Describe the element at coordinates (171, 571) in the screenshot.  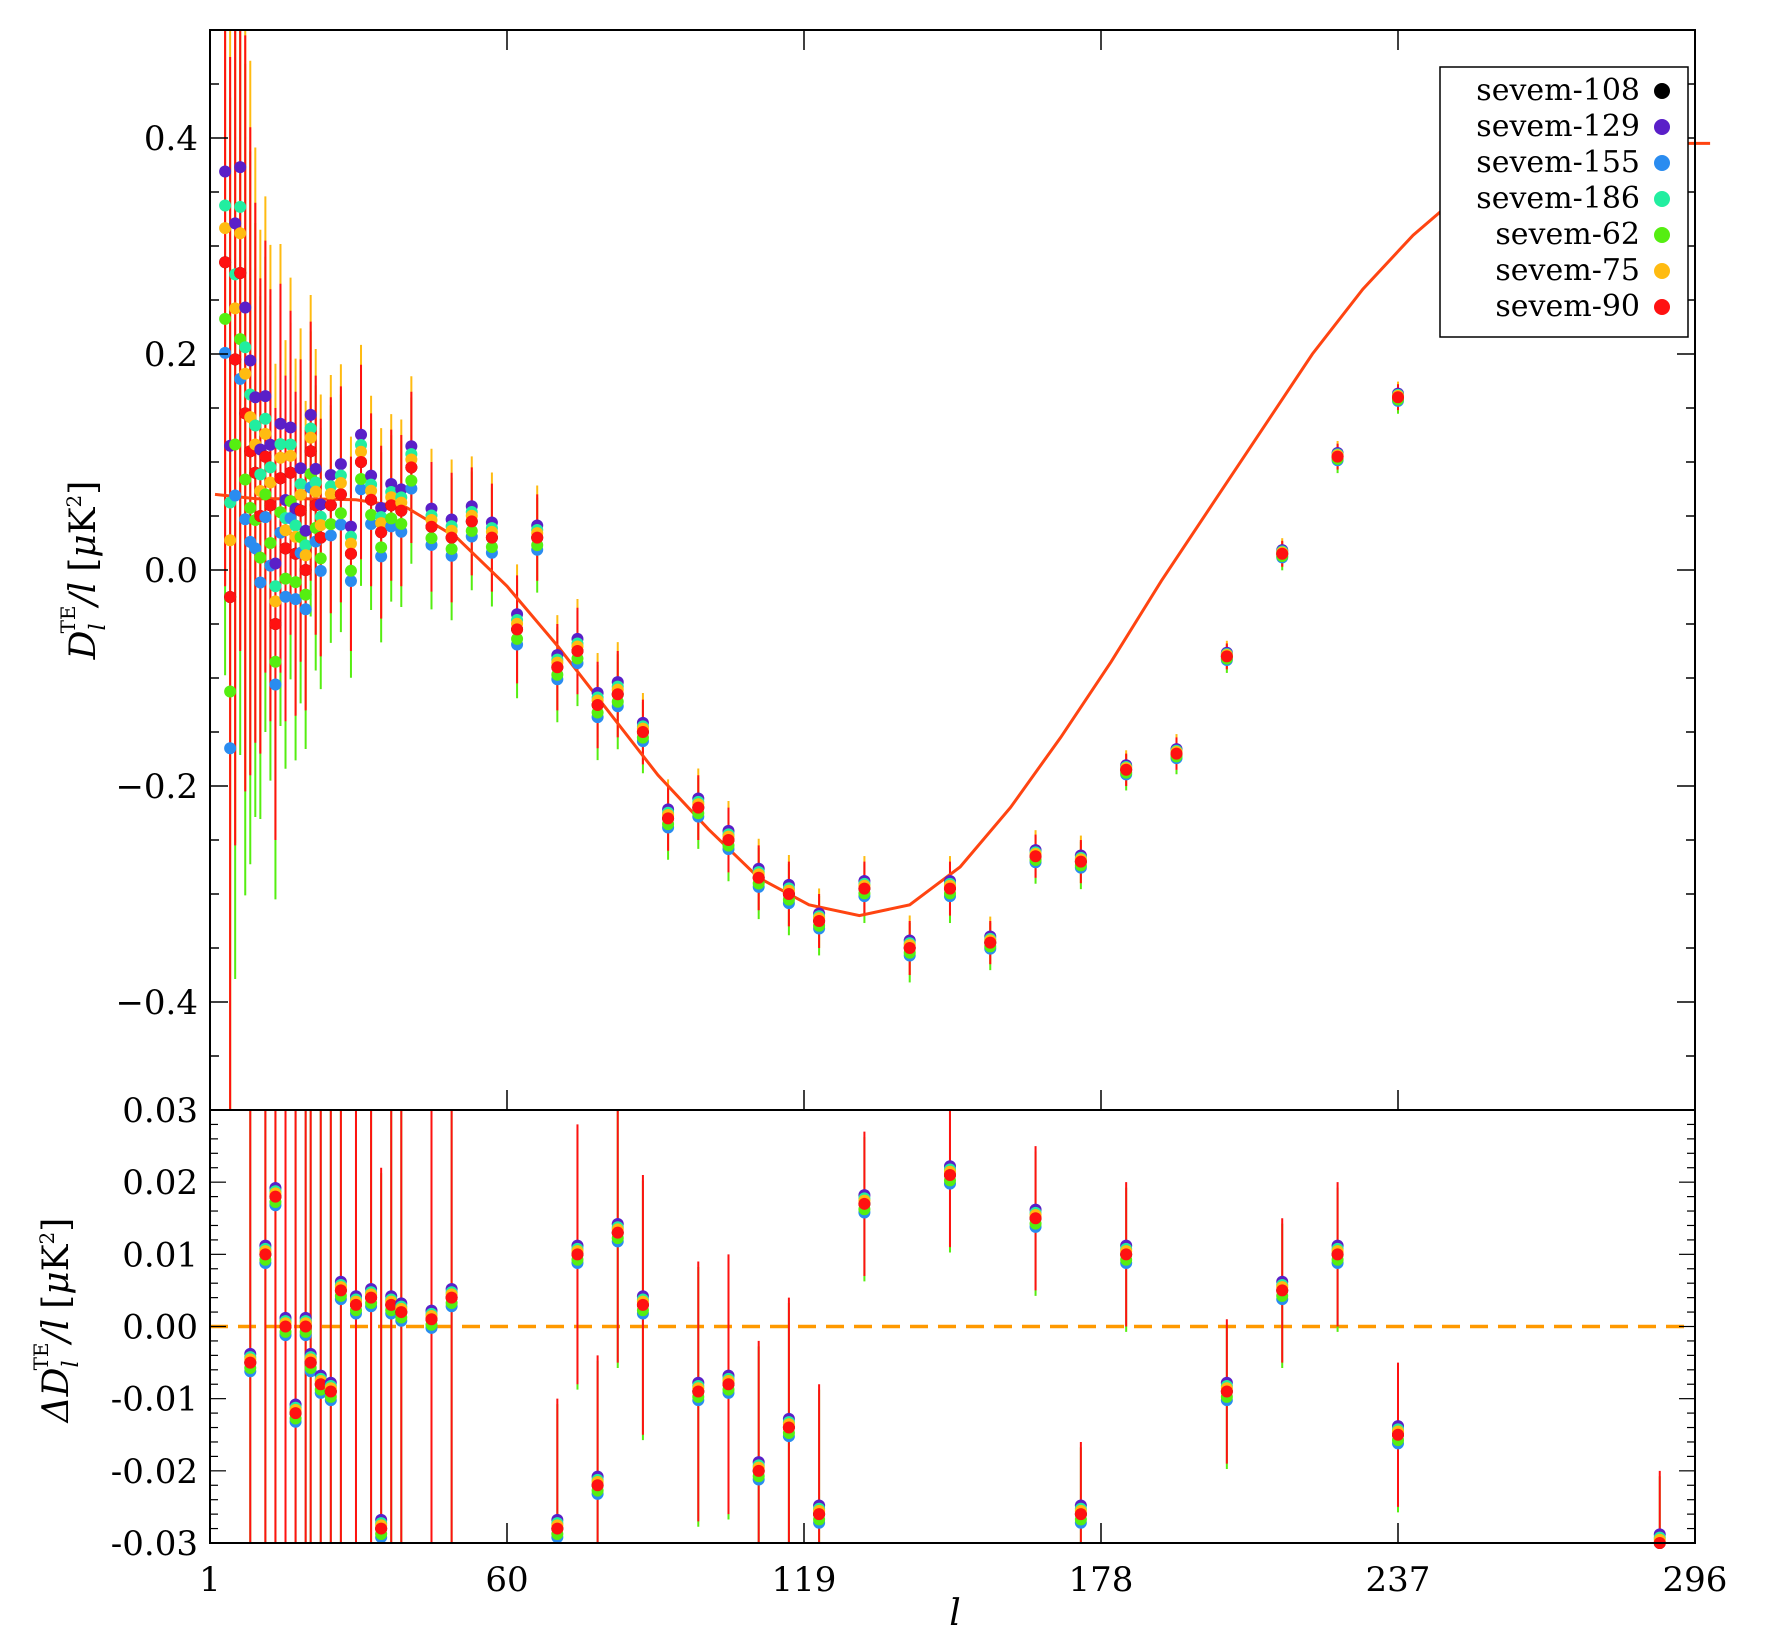
I see `y-tick-label: 0.0` at that location.